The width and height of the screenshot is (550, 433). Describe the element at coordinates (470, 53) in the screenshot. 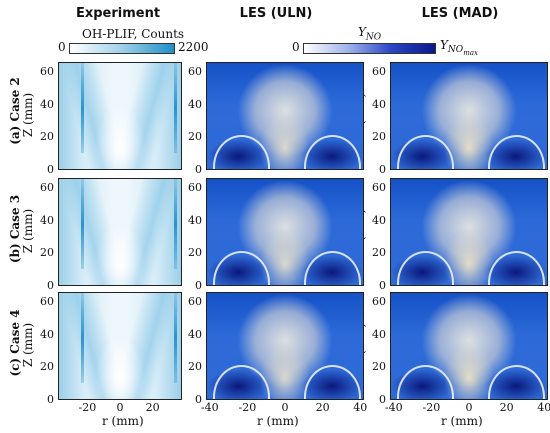

I see `yno-max-subsub: max` at that location.